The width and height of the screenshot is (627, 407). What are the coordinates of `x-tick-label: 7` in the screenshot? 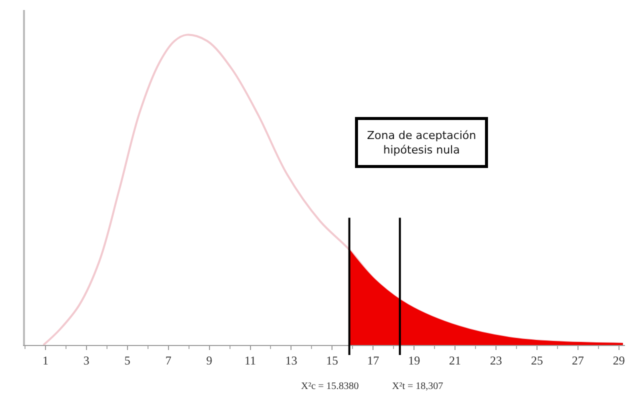 It's located at (168, 360).